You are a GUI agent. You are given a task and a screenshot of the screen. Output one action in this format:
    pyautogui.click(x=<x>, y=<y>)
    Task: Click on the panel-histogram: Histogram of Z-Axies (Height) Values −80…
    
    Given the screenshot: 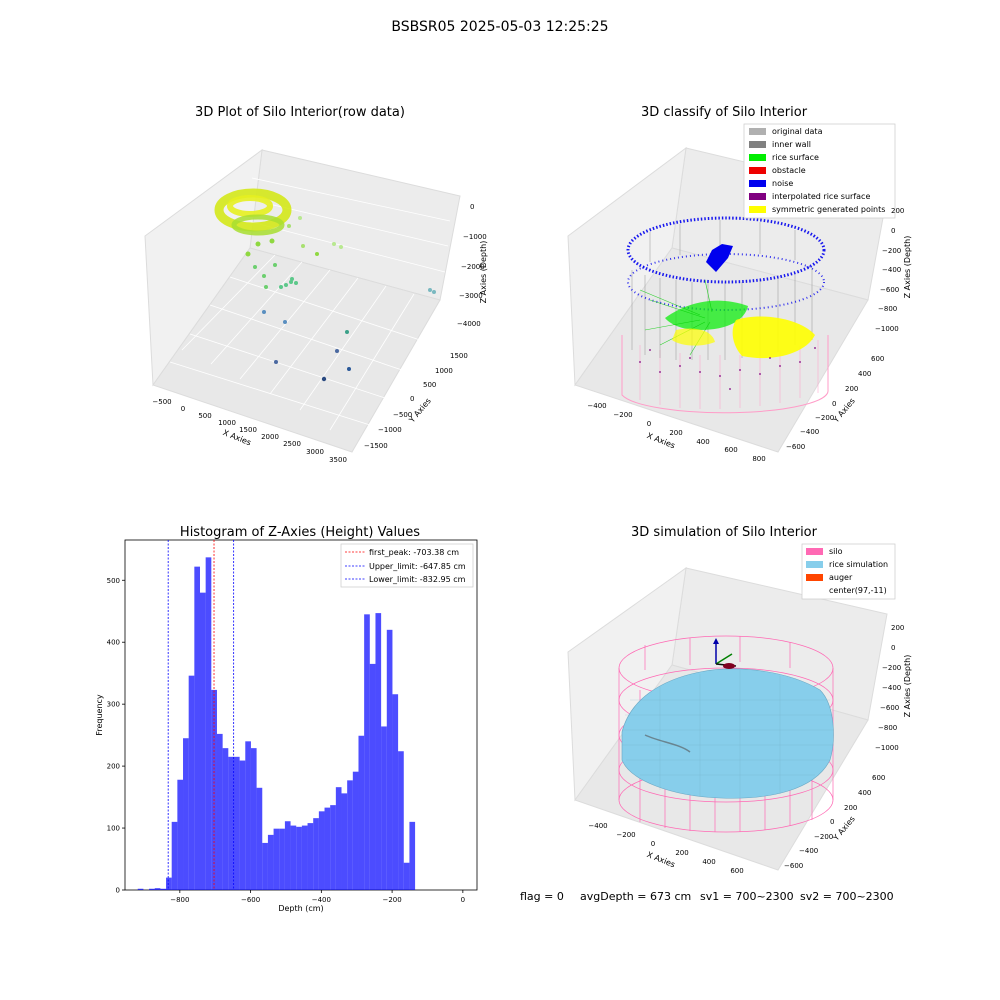 What is the action you would take?
    pyautogui.click(x=286, y=719)
    